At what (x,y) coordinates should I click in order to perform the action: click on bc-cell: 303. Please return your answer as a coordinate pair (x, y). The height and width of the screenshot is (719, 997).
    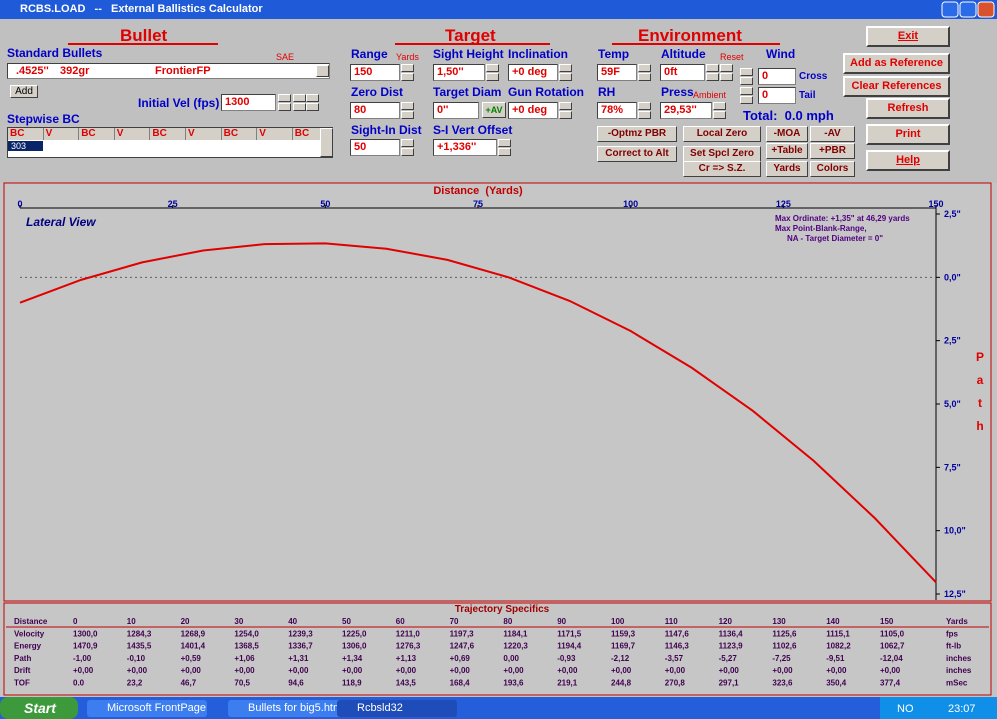
    Looking at the image, I should click on (25, 146).